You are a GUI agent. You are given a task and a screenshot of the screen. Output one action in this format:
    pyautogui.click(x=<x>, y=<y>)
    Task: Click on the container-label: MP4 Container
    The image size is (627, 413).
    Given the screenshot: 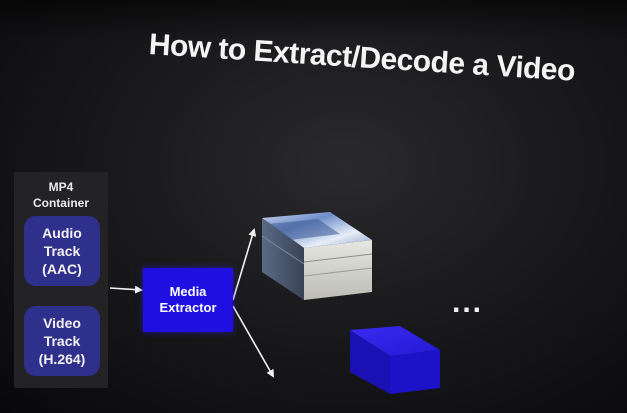 What is the action you would take?
    pyautogui.click(x=60, y=195)
    